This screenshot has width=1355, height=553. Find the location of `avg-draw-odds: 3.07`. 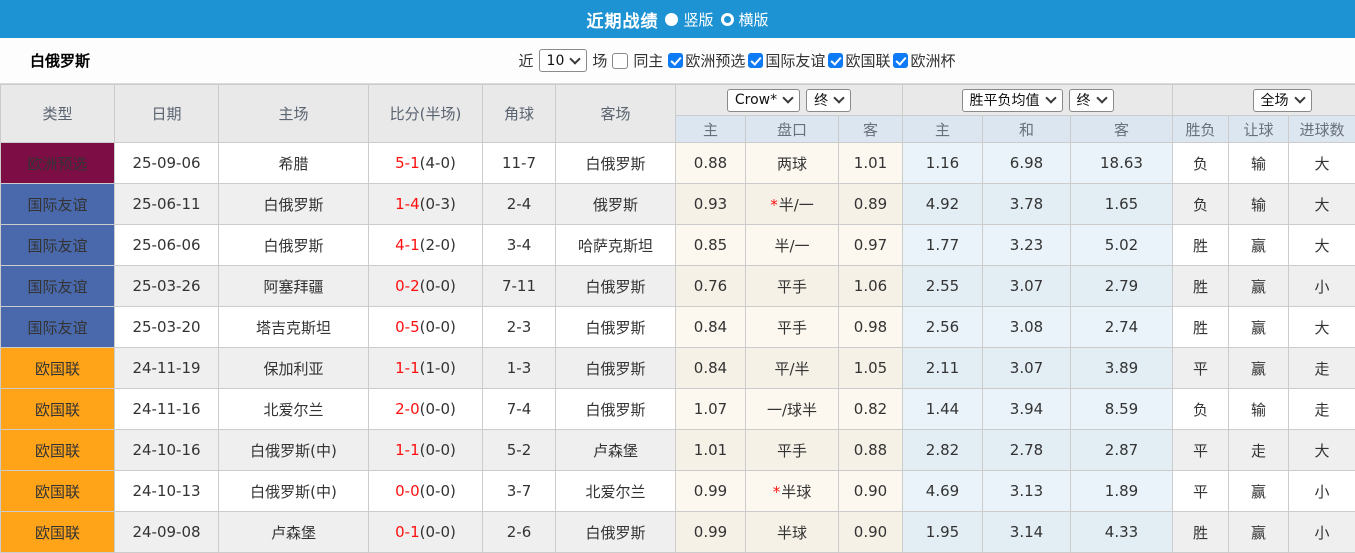

avg-draw-odds: 3.07 is located at coordinates (1027, 286).